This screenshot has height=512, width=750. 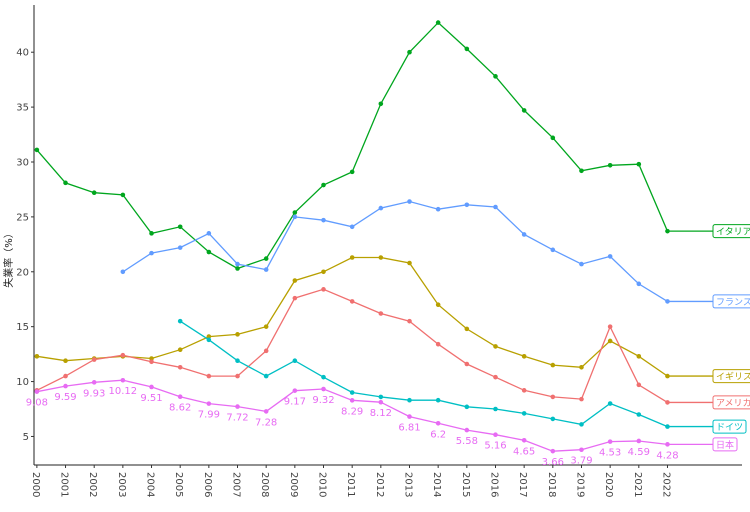 I want to click on x-tick-label: 2008, so click(x=264, y=484).